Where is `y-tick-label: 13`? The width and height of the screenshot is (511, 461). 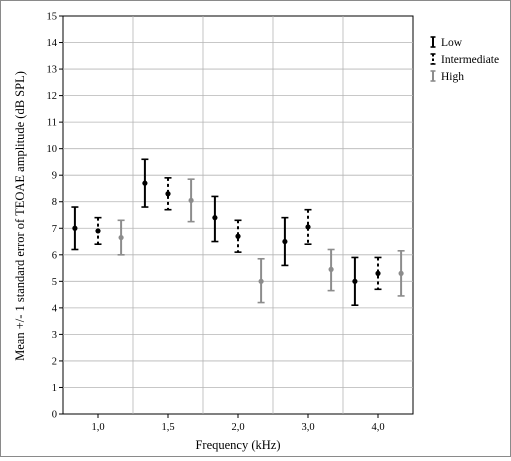
y-tick-label: 13 is located at coordinates (52, 70).